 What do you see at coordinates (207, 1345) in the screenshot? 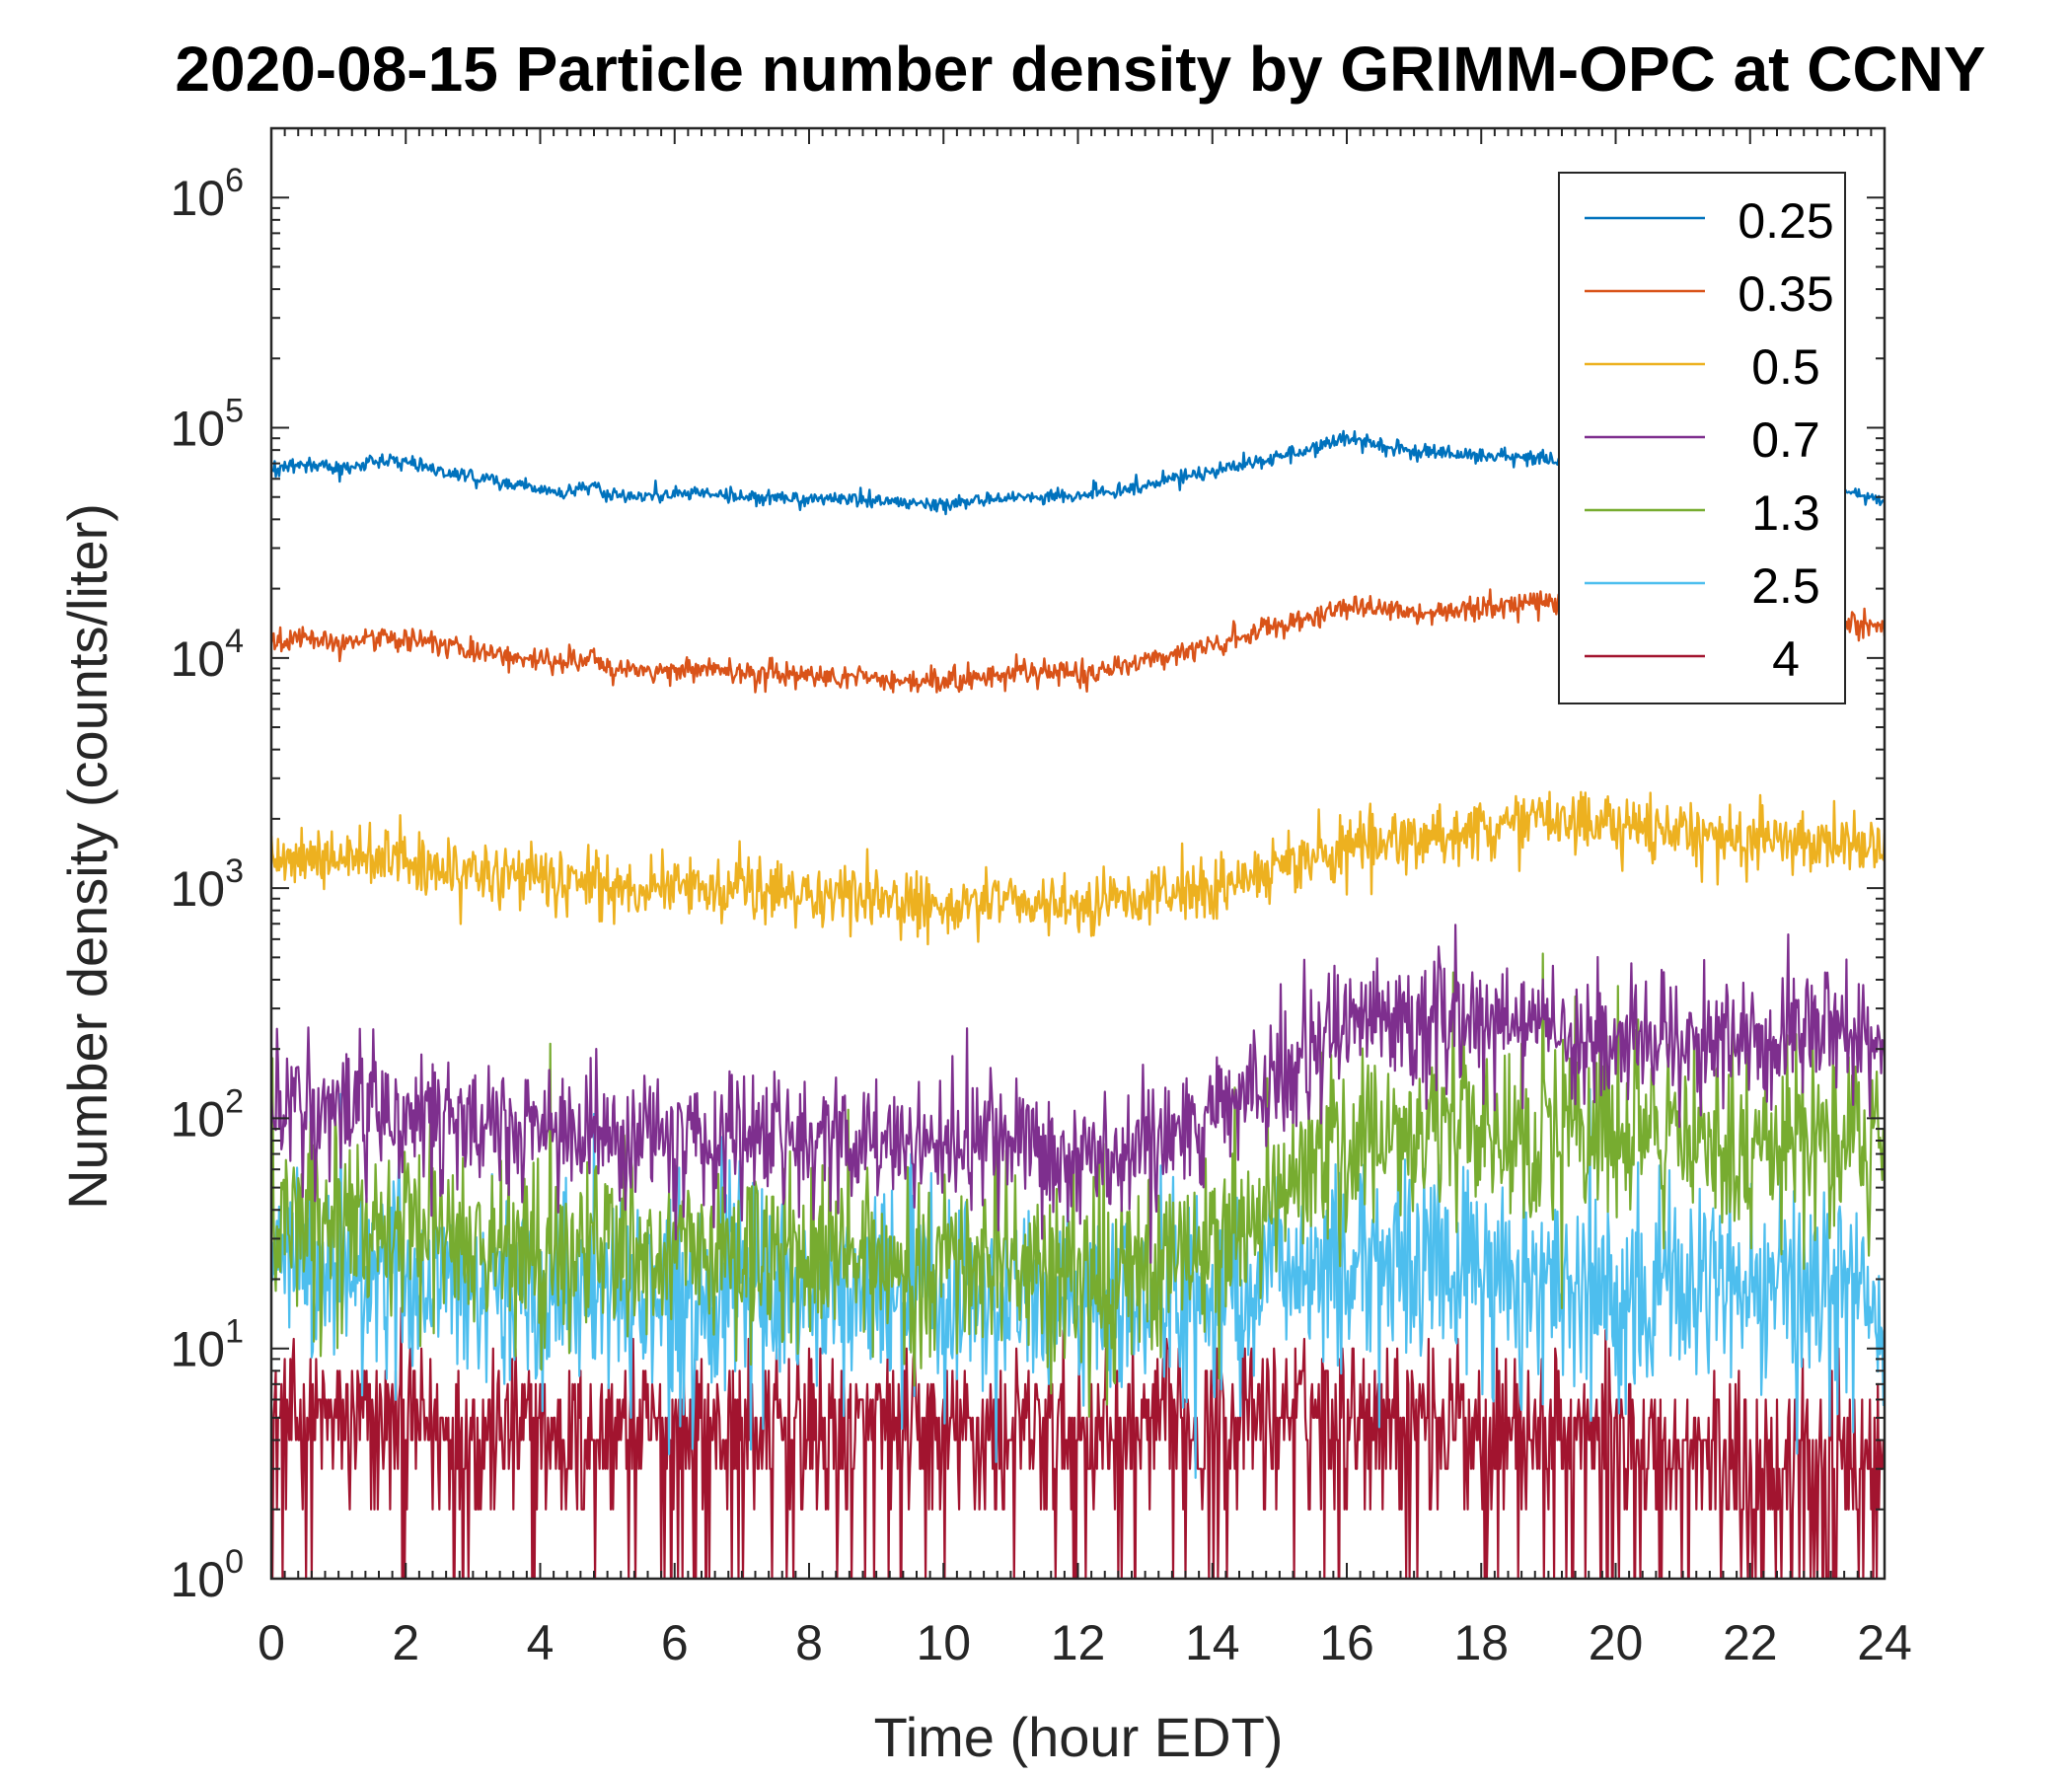
I see `y-tick-label: 10¹` at bounding box center [207, 1345].